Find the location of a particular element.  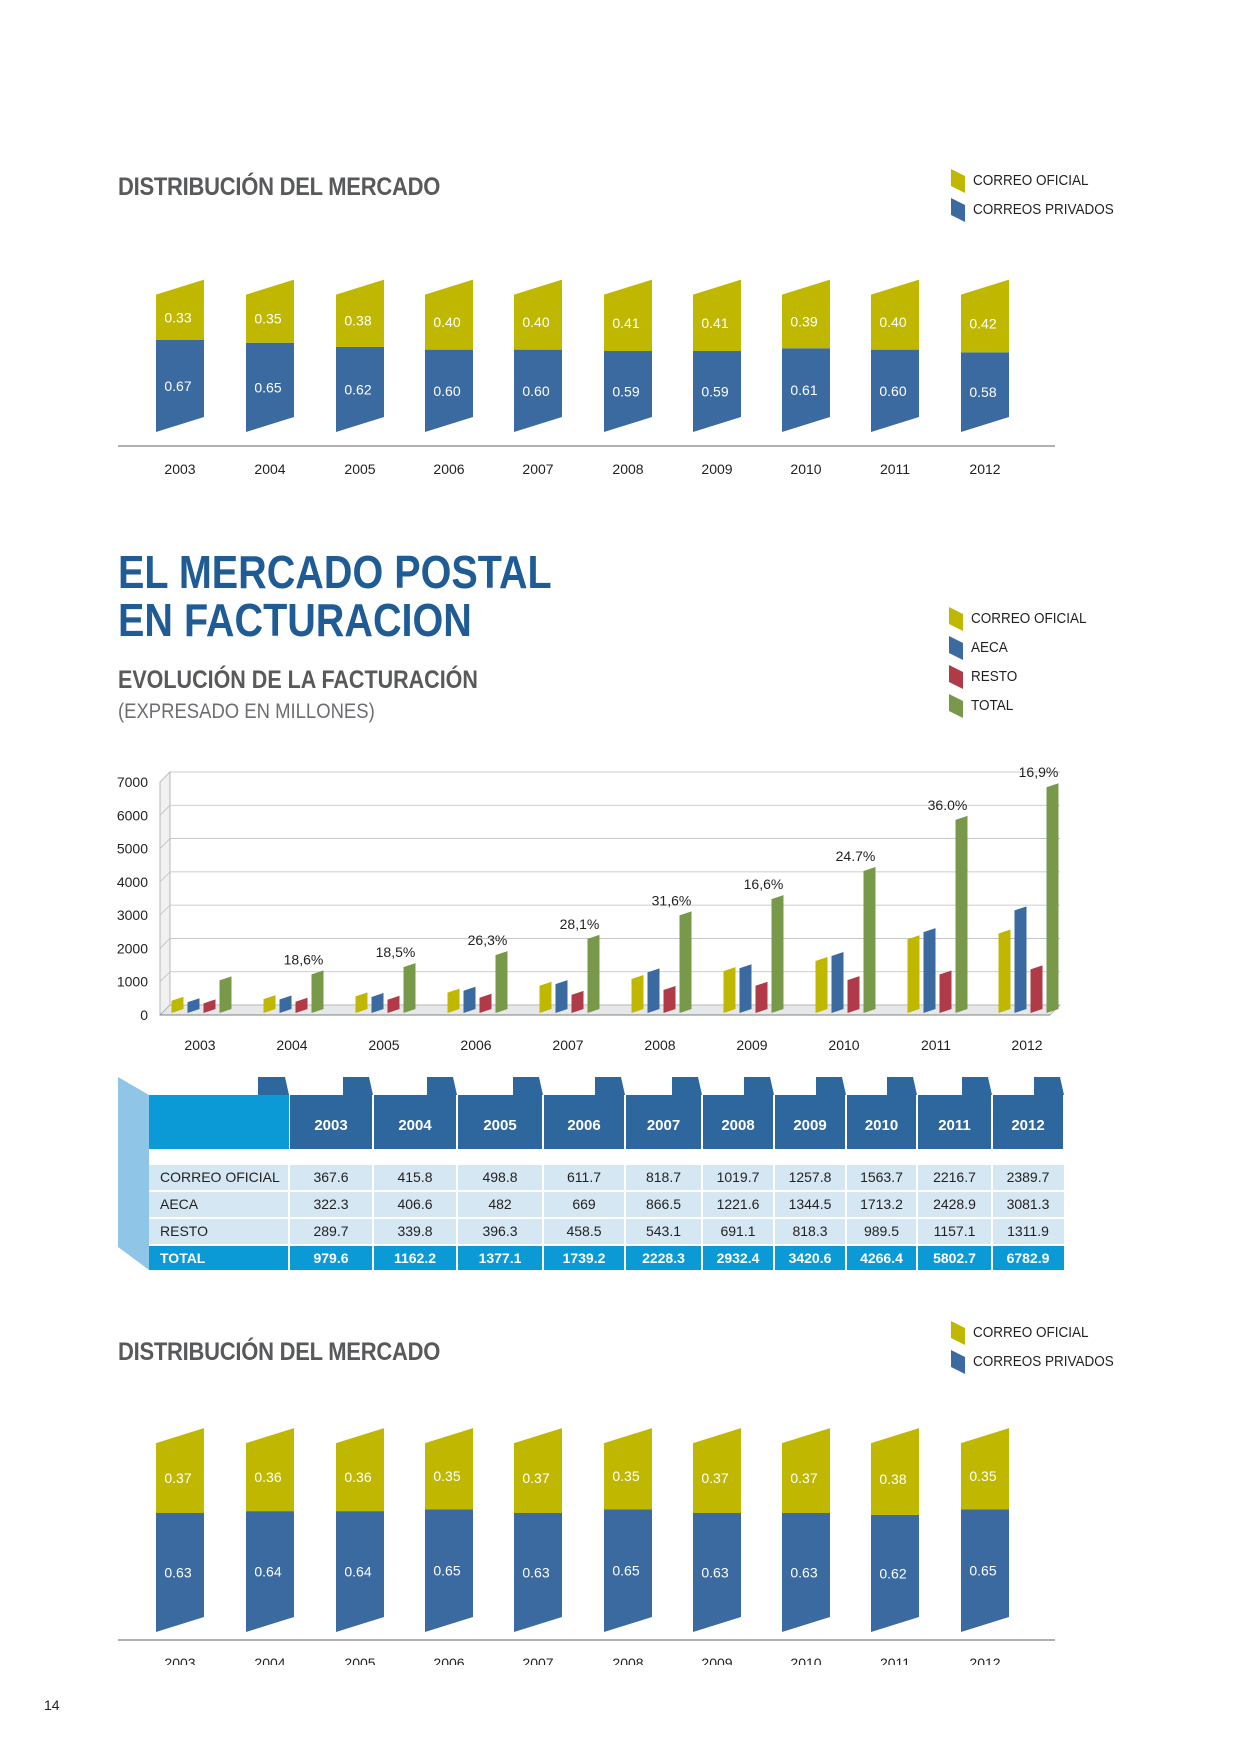

bar-value-label: 0.62 is located at coordinates (357, 389).